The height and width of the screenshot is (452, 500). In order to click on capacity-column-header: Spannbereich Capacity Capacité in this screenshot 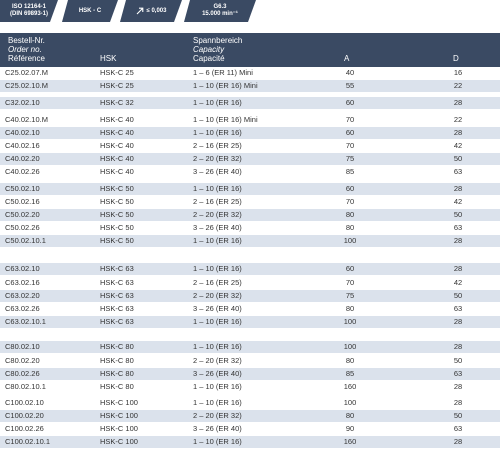, I will do `click(217, 49)`.